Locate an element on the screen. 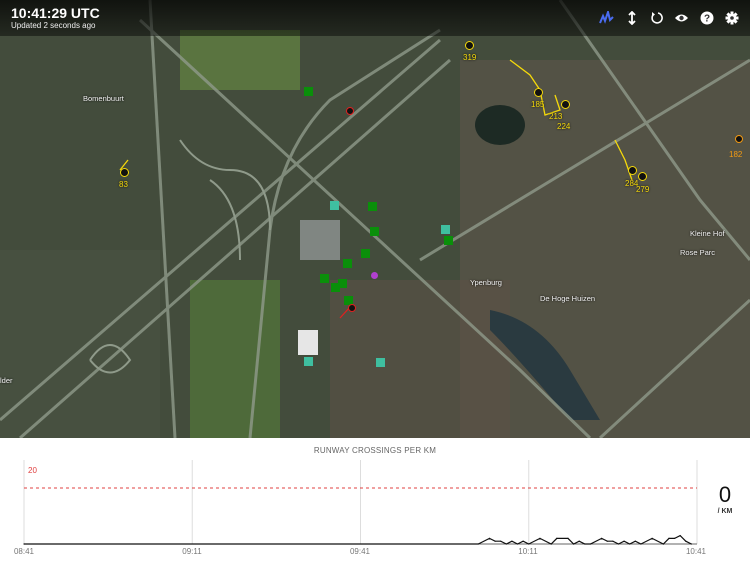  x-tick-label: 08:41 is located at coordinates (24, 551).